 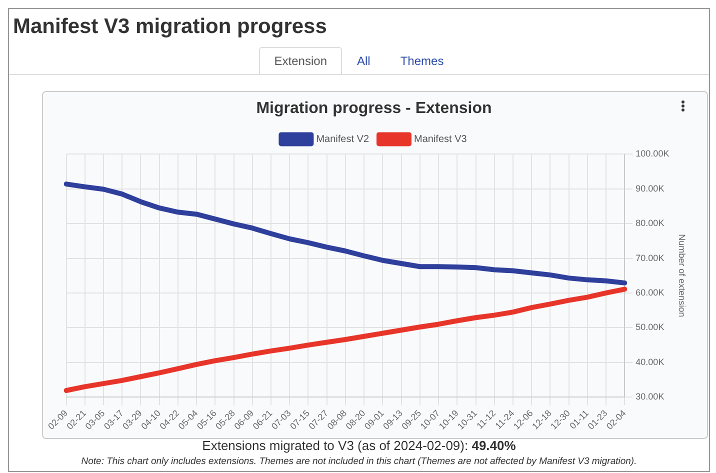 I want to click on chart-title: Migration progress - Extension, so click(x=374, y=109).